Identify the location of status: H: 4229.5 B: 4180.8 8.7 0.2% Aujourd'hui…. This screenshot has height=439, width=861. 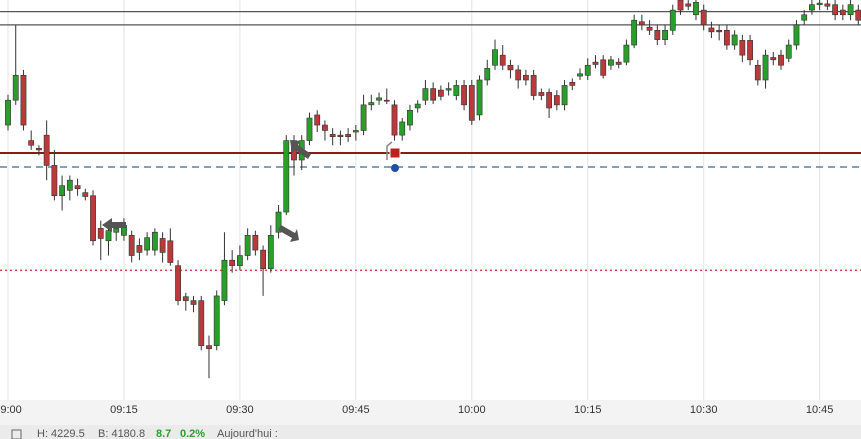
(144, 433).